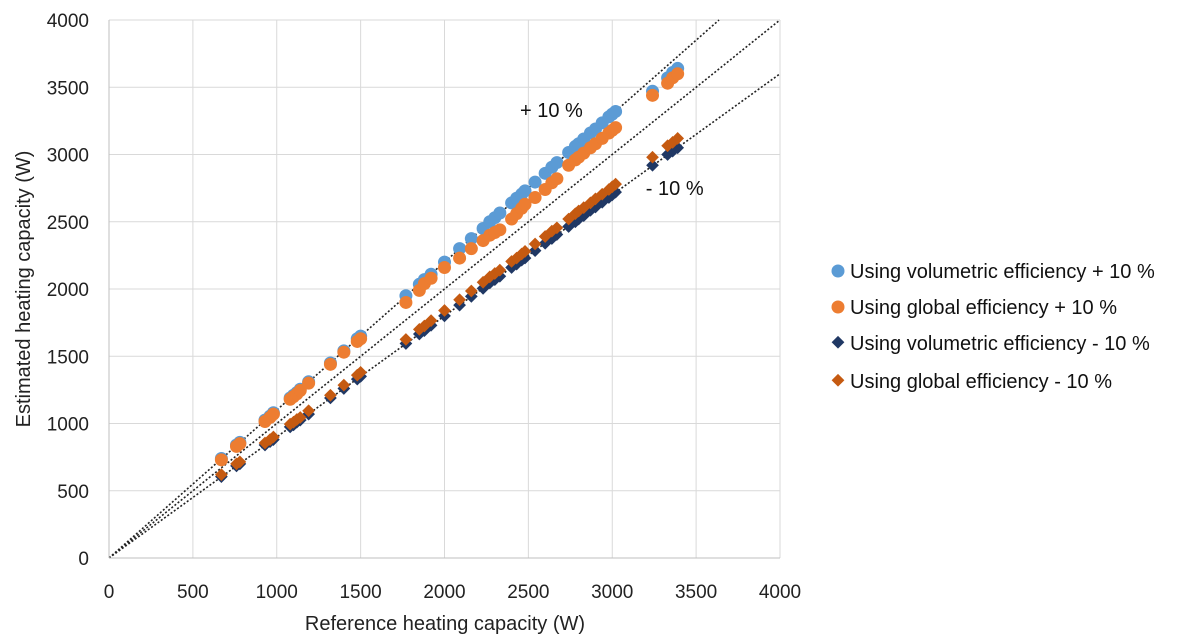 Image resolution: width=1192 pixels, height=637 pixels. I want to click on legend-item-global-minus: Using global efficiency - 10 %, so click(971, 382).